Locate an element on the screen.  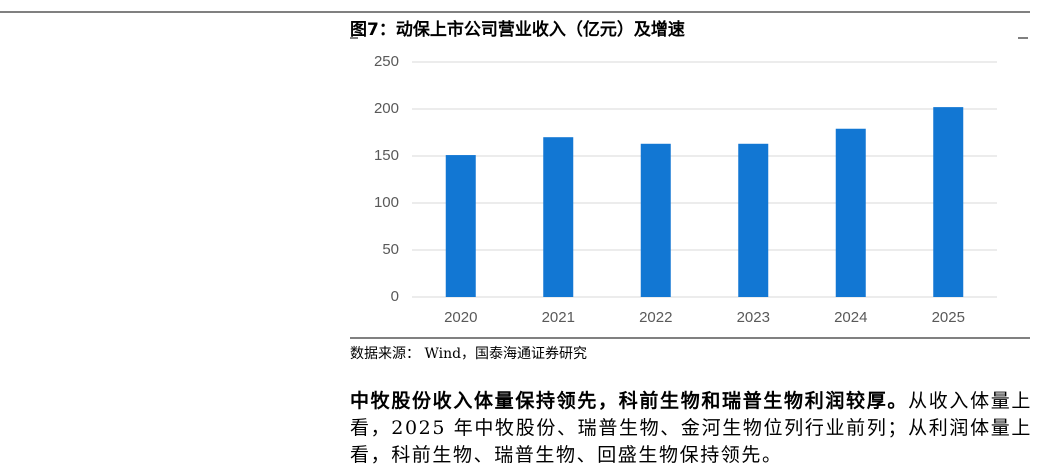
x-tick-label: 2025 is located at coordinates (948, 317).